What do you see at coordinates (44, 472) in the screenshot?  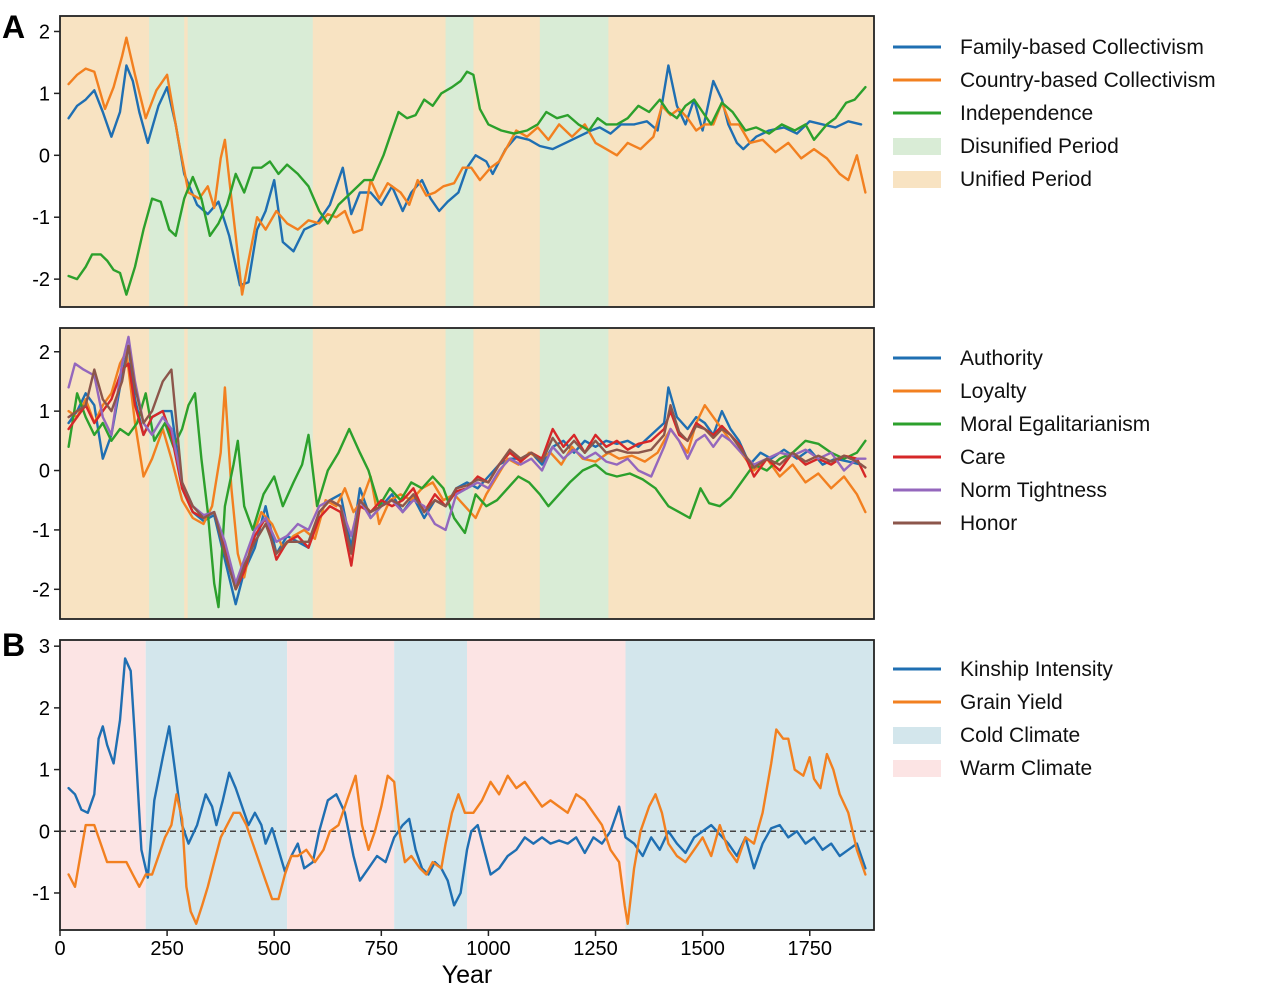 I see `panel-2-ytick-label: 0` at bounding box center [44, 472].